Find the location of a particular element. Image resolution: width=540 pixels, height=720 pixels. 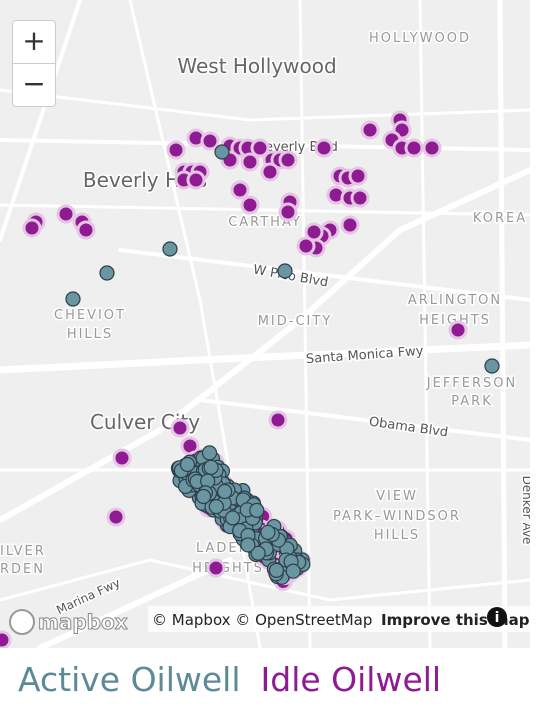

place-label: PARK is located at coordinates (471, 401).